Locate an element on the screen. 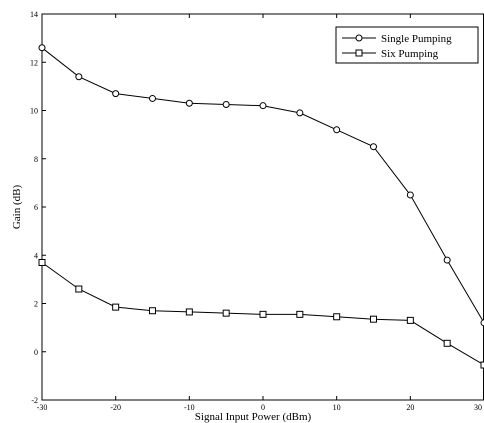 This screenshot has width=484, height=423. x-tick-label: -10 is located at coordinates (189, 407).